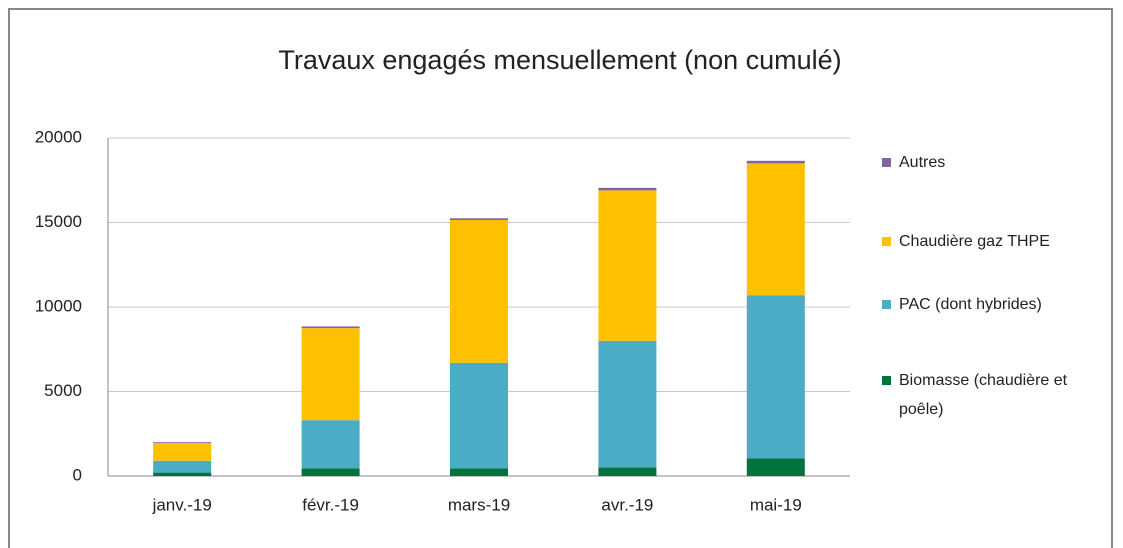 The width and height of the screenshot is (1123, 548). I want to click on legend-item: Biomasse (chaudière et poêle), so click(997, 395).